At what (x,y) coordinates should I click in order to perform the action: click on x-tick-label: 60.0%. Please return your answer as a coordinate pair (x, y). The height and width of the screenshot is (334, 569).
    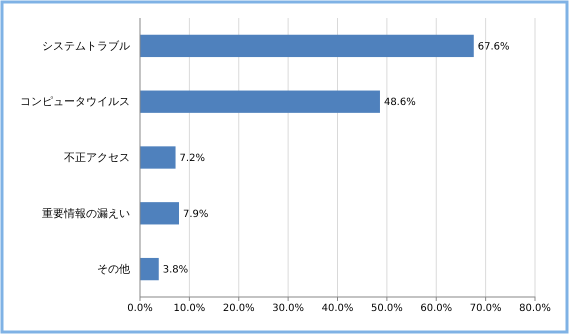
    Looking at the image, I should click on (436, 308).